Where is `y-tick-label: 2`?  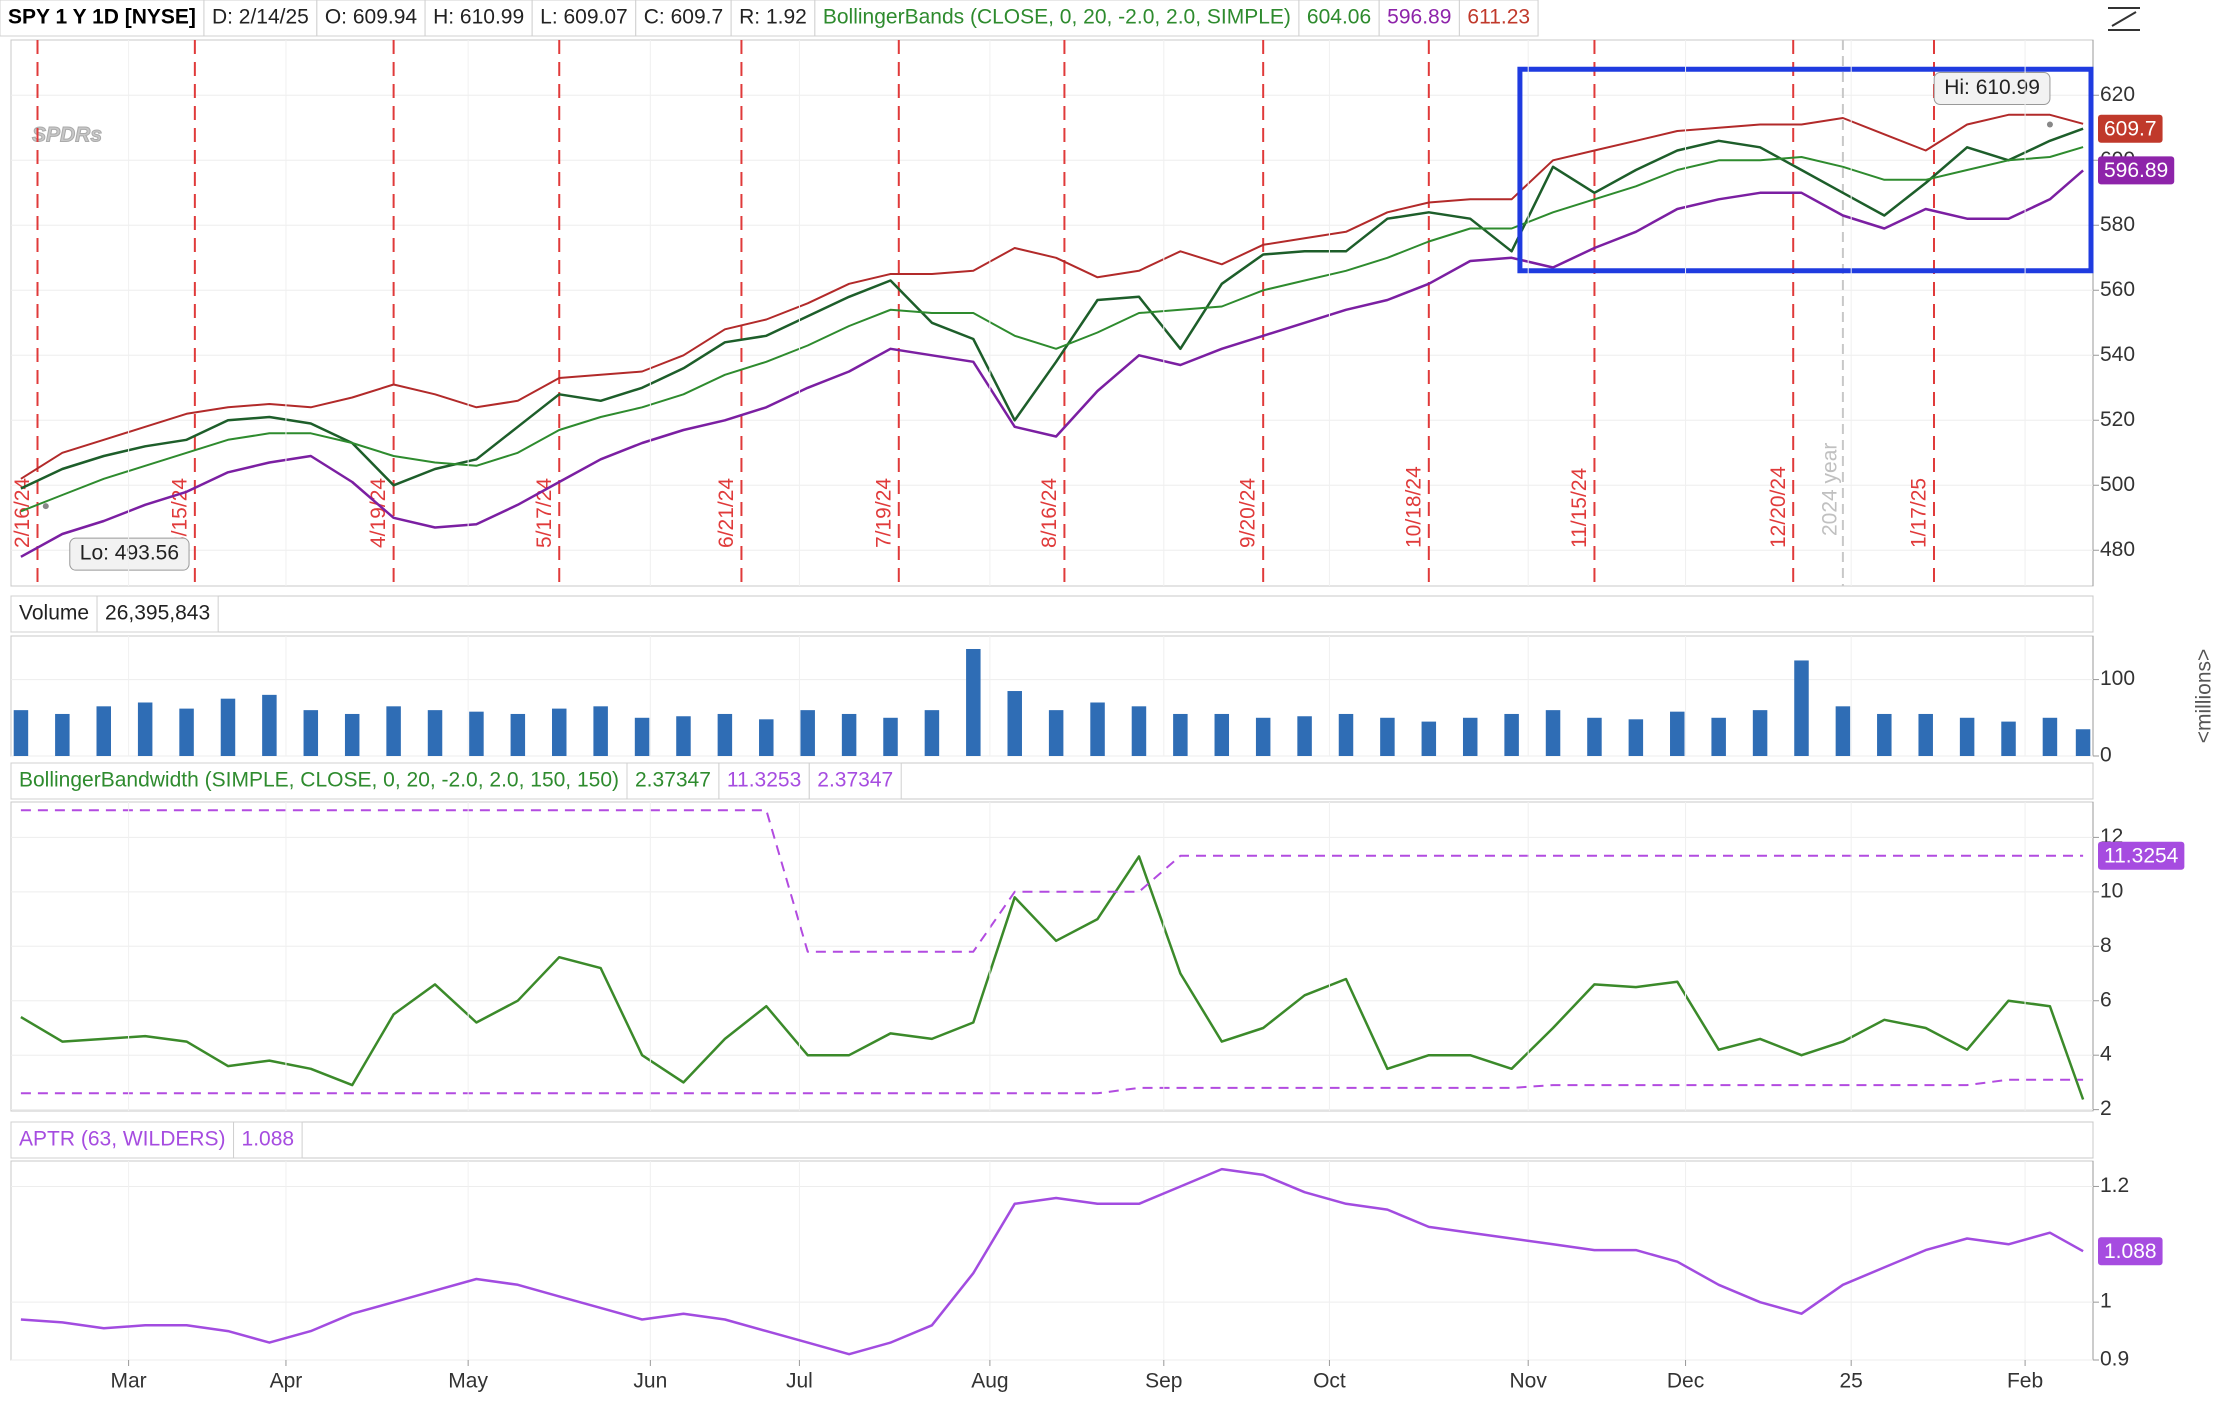 y-tick-label: 2 is located at coordinates (2106, 1108).